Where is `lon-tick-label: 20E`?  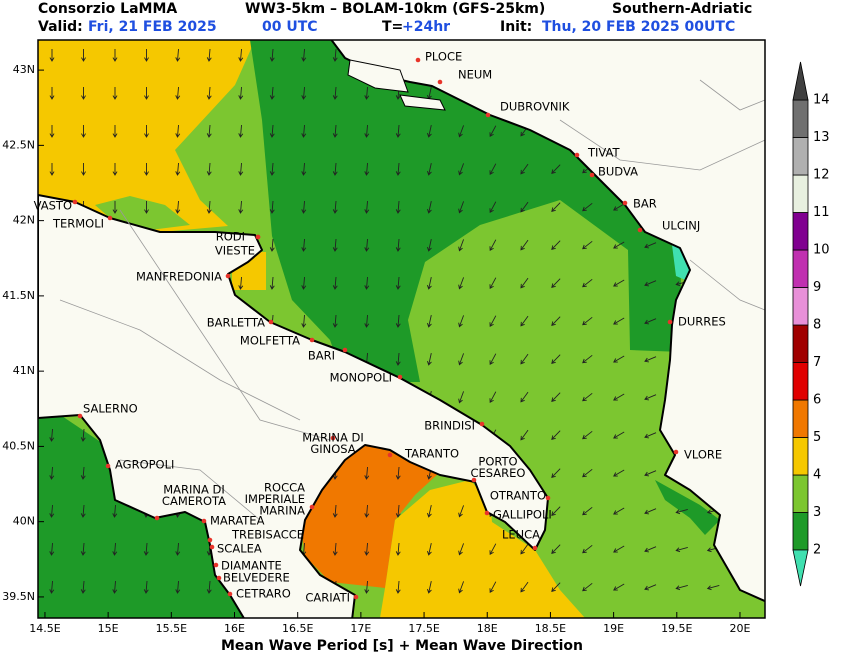 lon-tick-label: 20E is located at coordinates (740, 628).